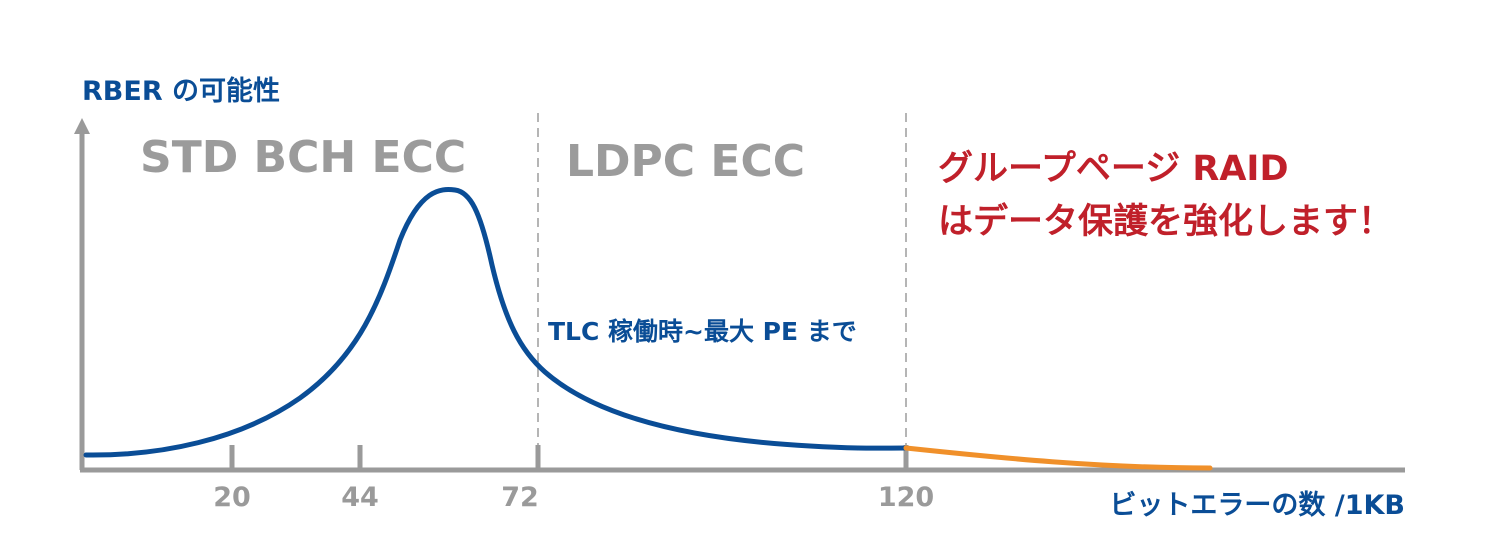  I want to click on tick-label-20: 20, so click(232, 497).